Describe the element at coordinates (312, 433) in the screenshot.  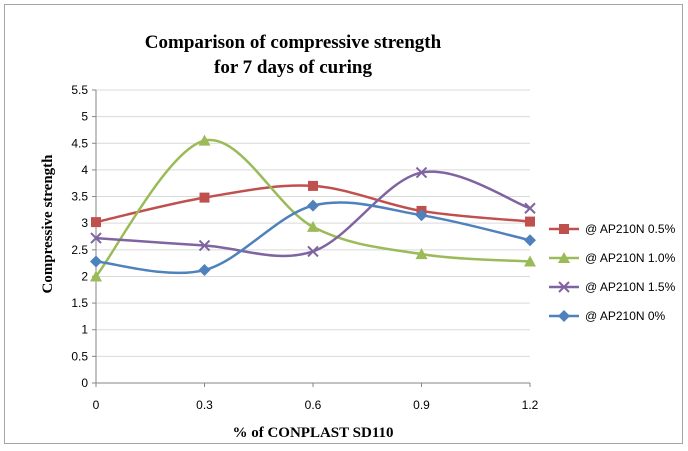
I see `x-axis-title: % of CONPLAST SD110` at that location.